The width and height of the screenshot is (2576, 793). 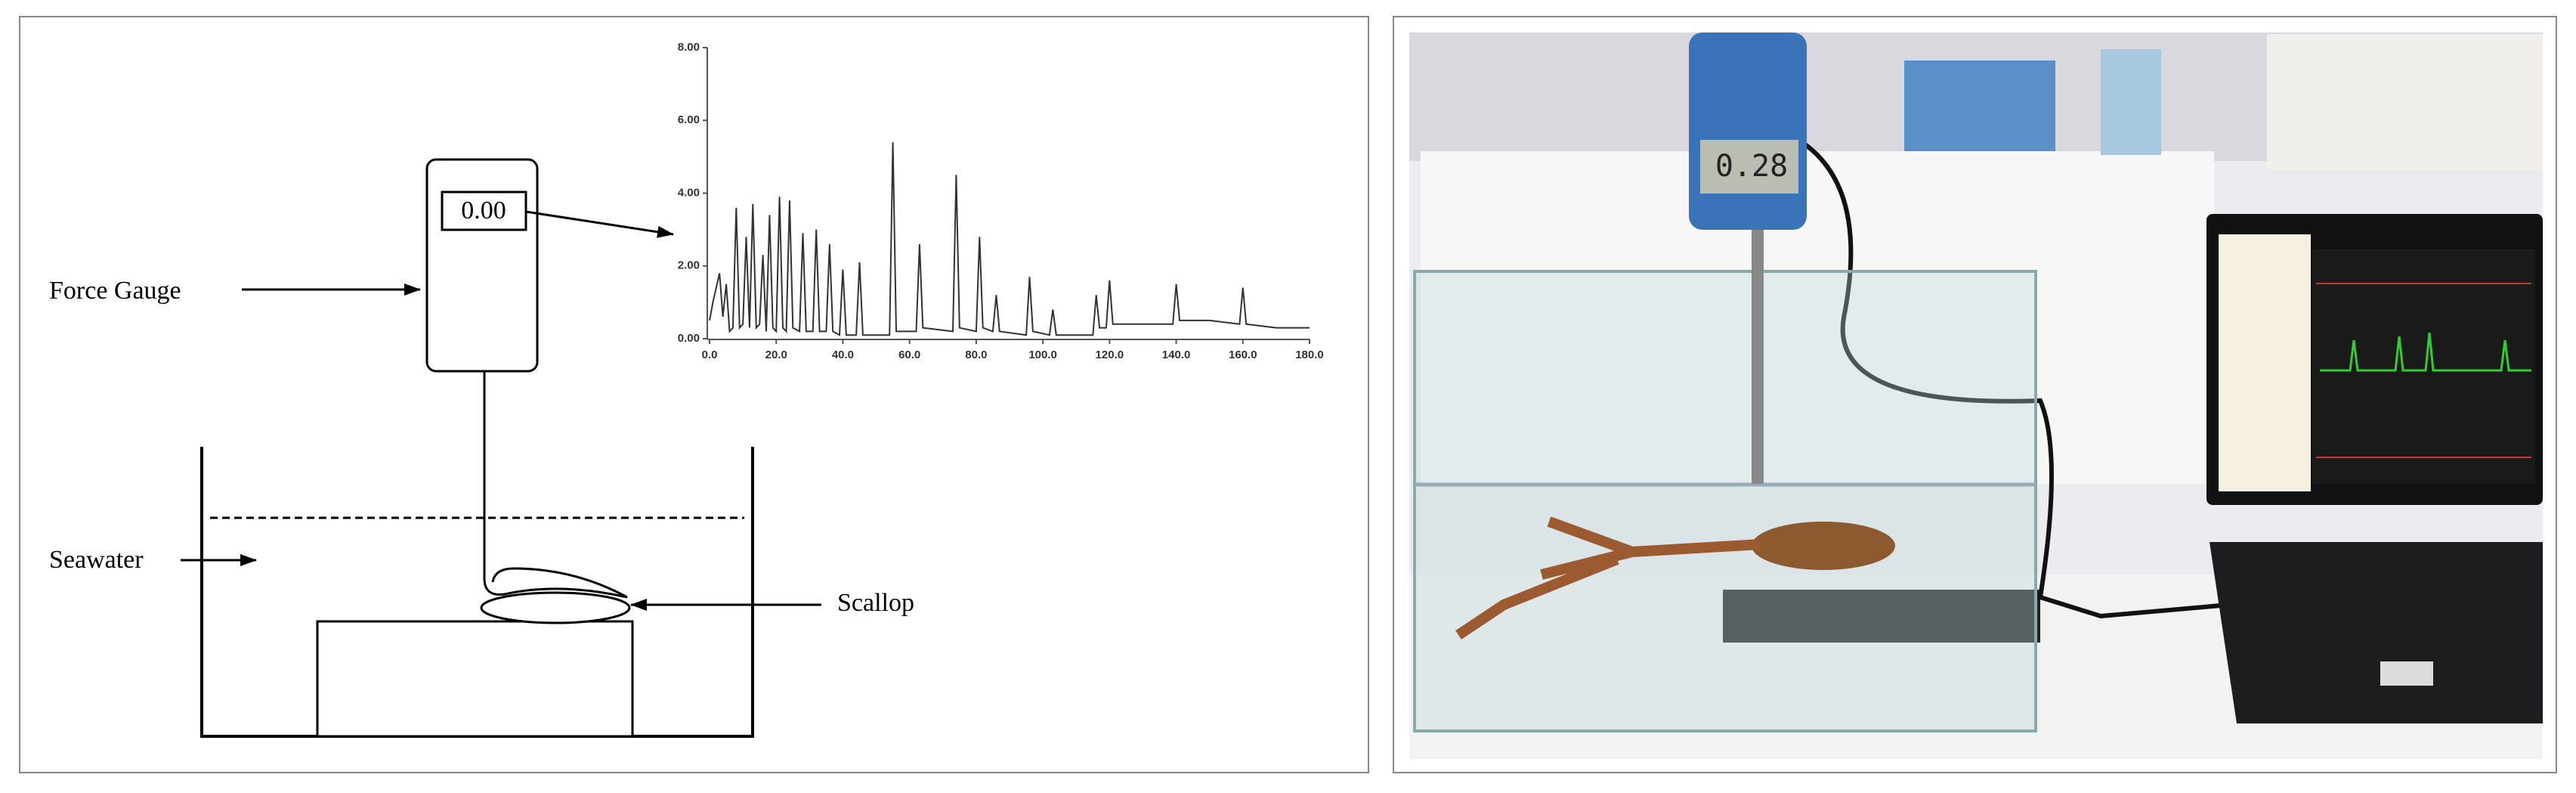 I want to click on wire-hook, so click(x=555, y=485).